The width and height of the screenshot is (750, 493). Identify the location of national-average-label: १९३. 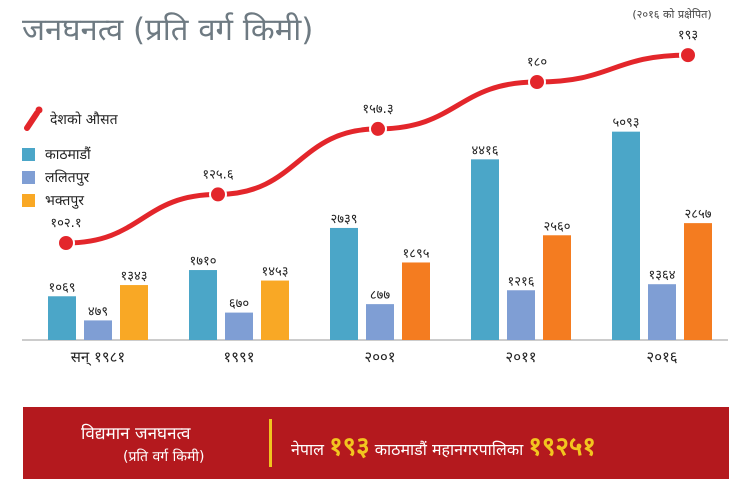
(688, 35).